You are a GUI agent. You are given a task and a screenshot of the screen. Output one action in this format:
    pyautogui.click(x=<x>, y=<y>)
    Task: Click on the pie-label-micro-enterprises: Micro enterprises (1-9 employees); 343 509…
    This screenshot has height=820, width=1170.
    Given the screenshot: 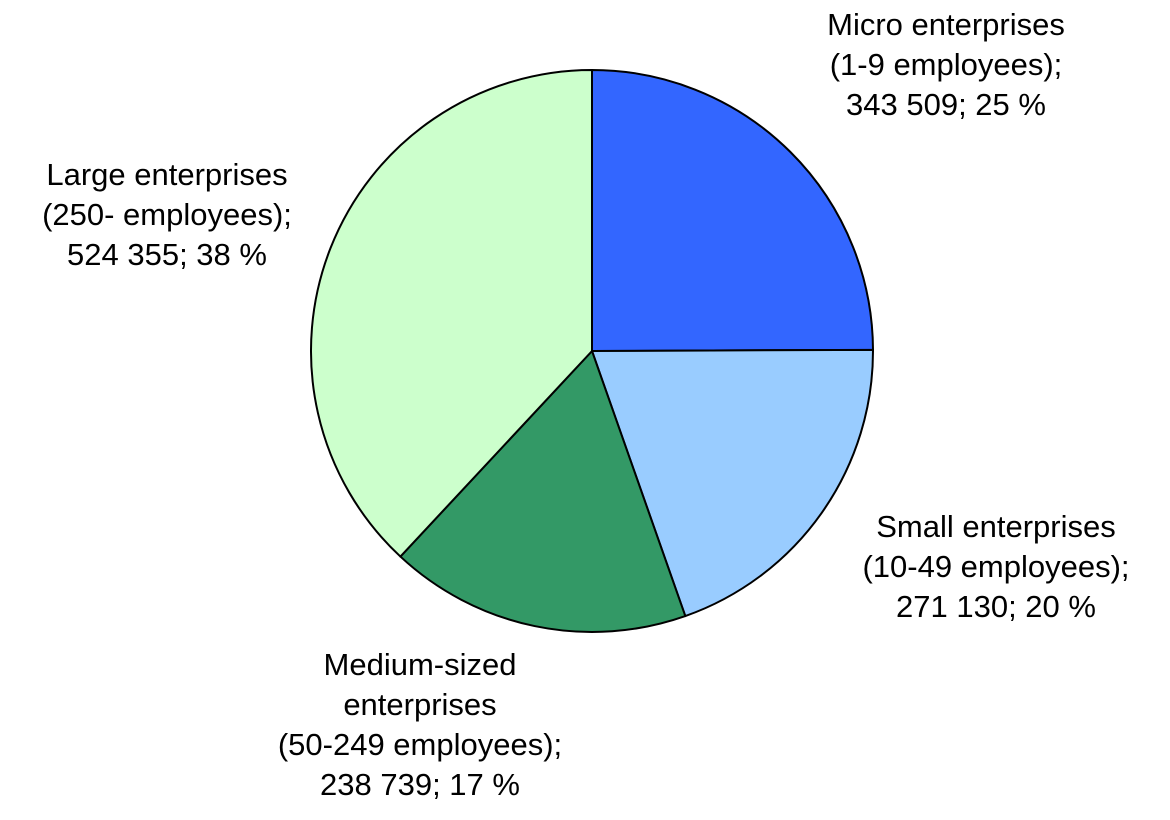 What is the action you would take?
    pyautogui.click(x=946, y=64)
    